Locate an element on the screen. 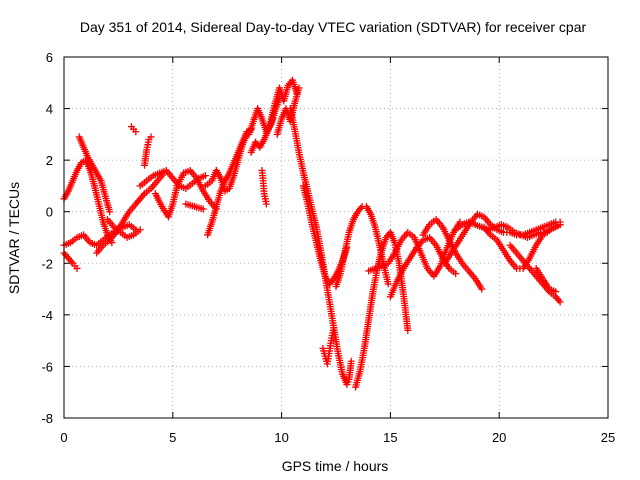  x-tick-label: 15 is located at coordinates (390, 437).